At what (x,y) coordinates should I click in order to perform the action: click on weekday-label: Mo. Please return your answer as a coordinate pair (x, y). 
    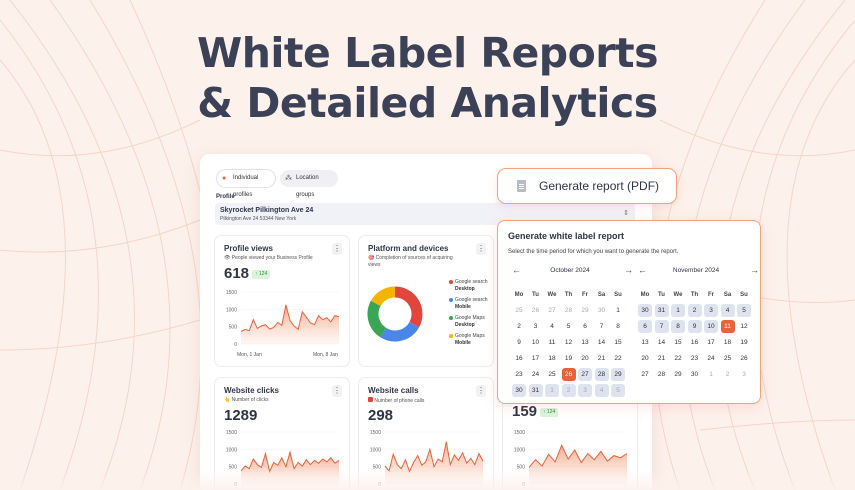
    Looking at the image, I should click on (645, 295).